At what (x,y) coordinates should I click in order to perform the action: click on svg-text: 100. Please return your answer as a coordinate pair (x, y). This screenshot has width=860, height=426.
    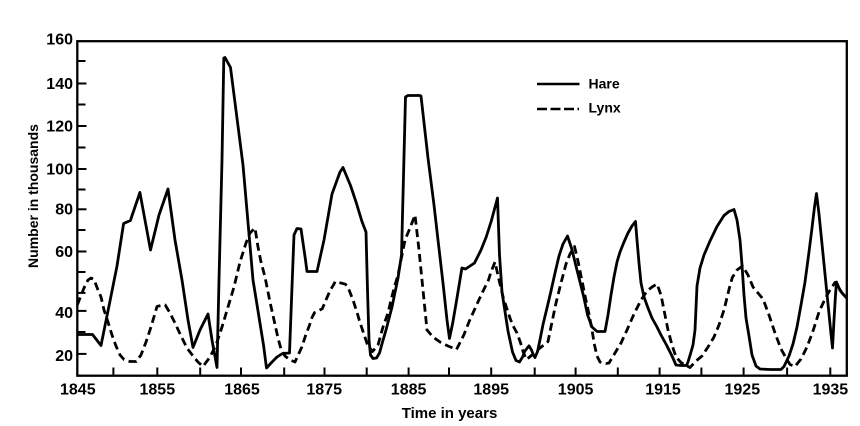
    Looking at the image, I should click on (59, 170).